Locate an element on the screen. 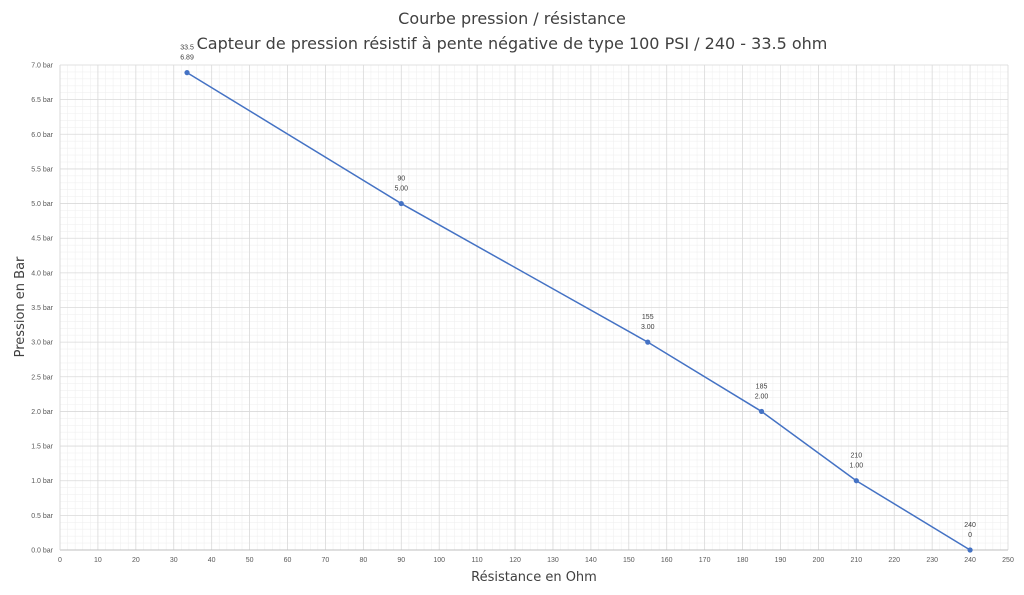 The width and height of the screenshot is (1024, 595). x-tick-label: 50 is located at coordinates (250, 560).